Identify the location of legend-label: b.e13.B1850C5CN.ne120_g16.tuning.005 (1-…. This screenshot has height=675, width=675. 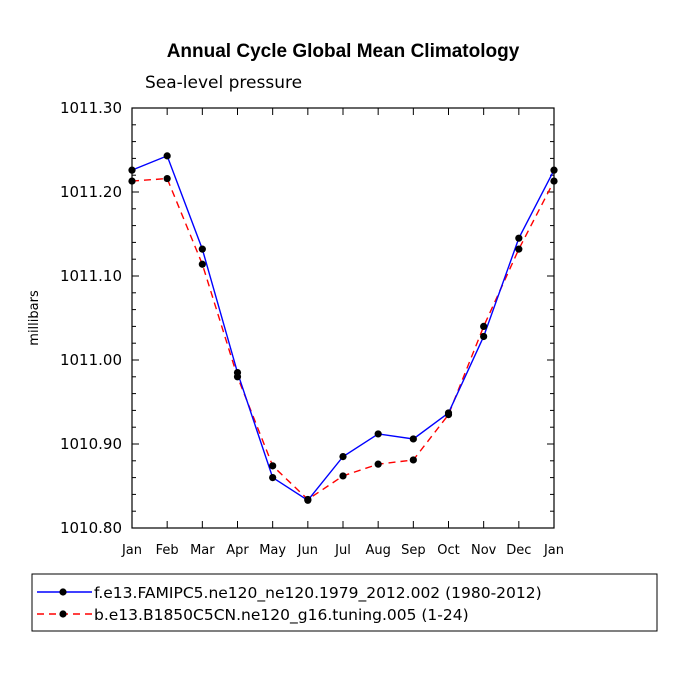
(281, 615).